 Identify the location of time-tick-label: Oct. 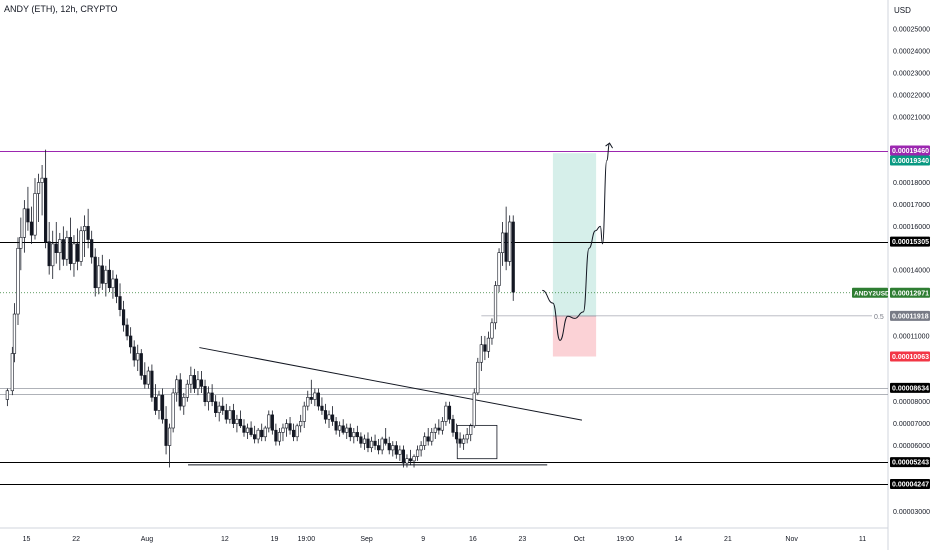
(579, 539).